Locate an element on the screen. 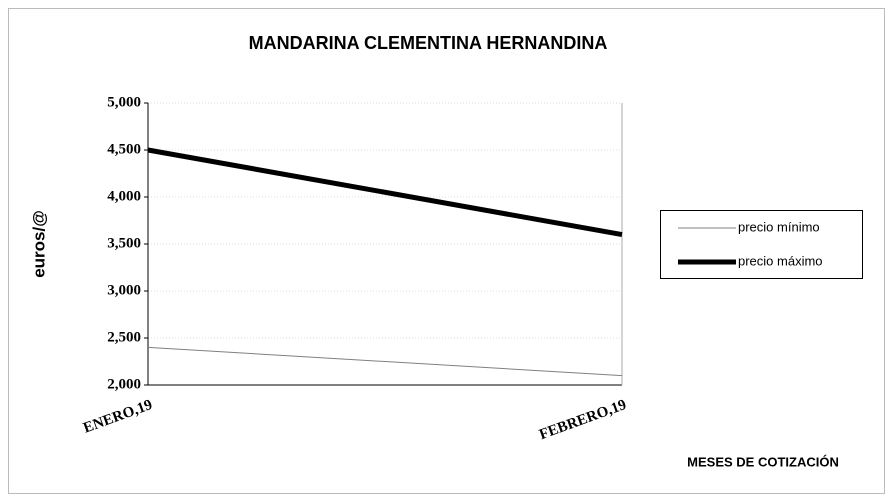 The width and height of the screenshot is (892, 501). legend-label: precio mínimo is located at coordinates (779, 226).